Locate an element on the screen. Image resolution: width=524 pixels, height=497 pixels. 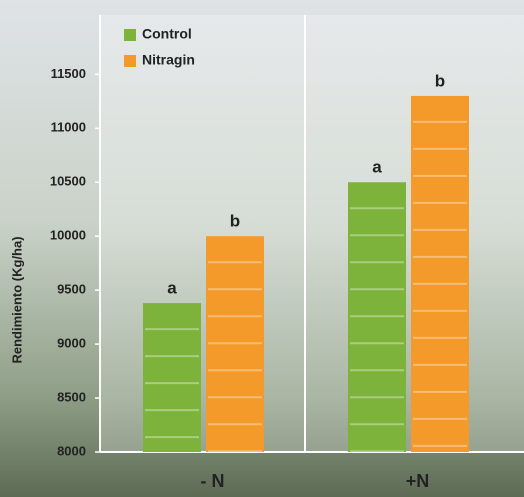
legend-label: Nitragin is located at coordinates (168, 60).